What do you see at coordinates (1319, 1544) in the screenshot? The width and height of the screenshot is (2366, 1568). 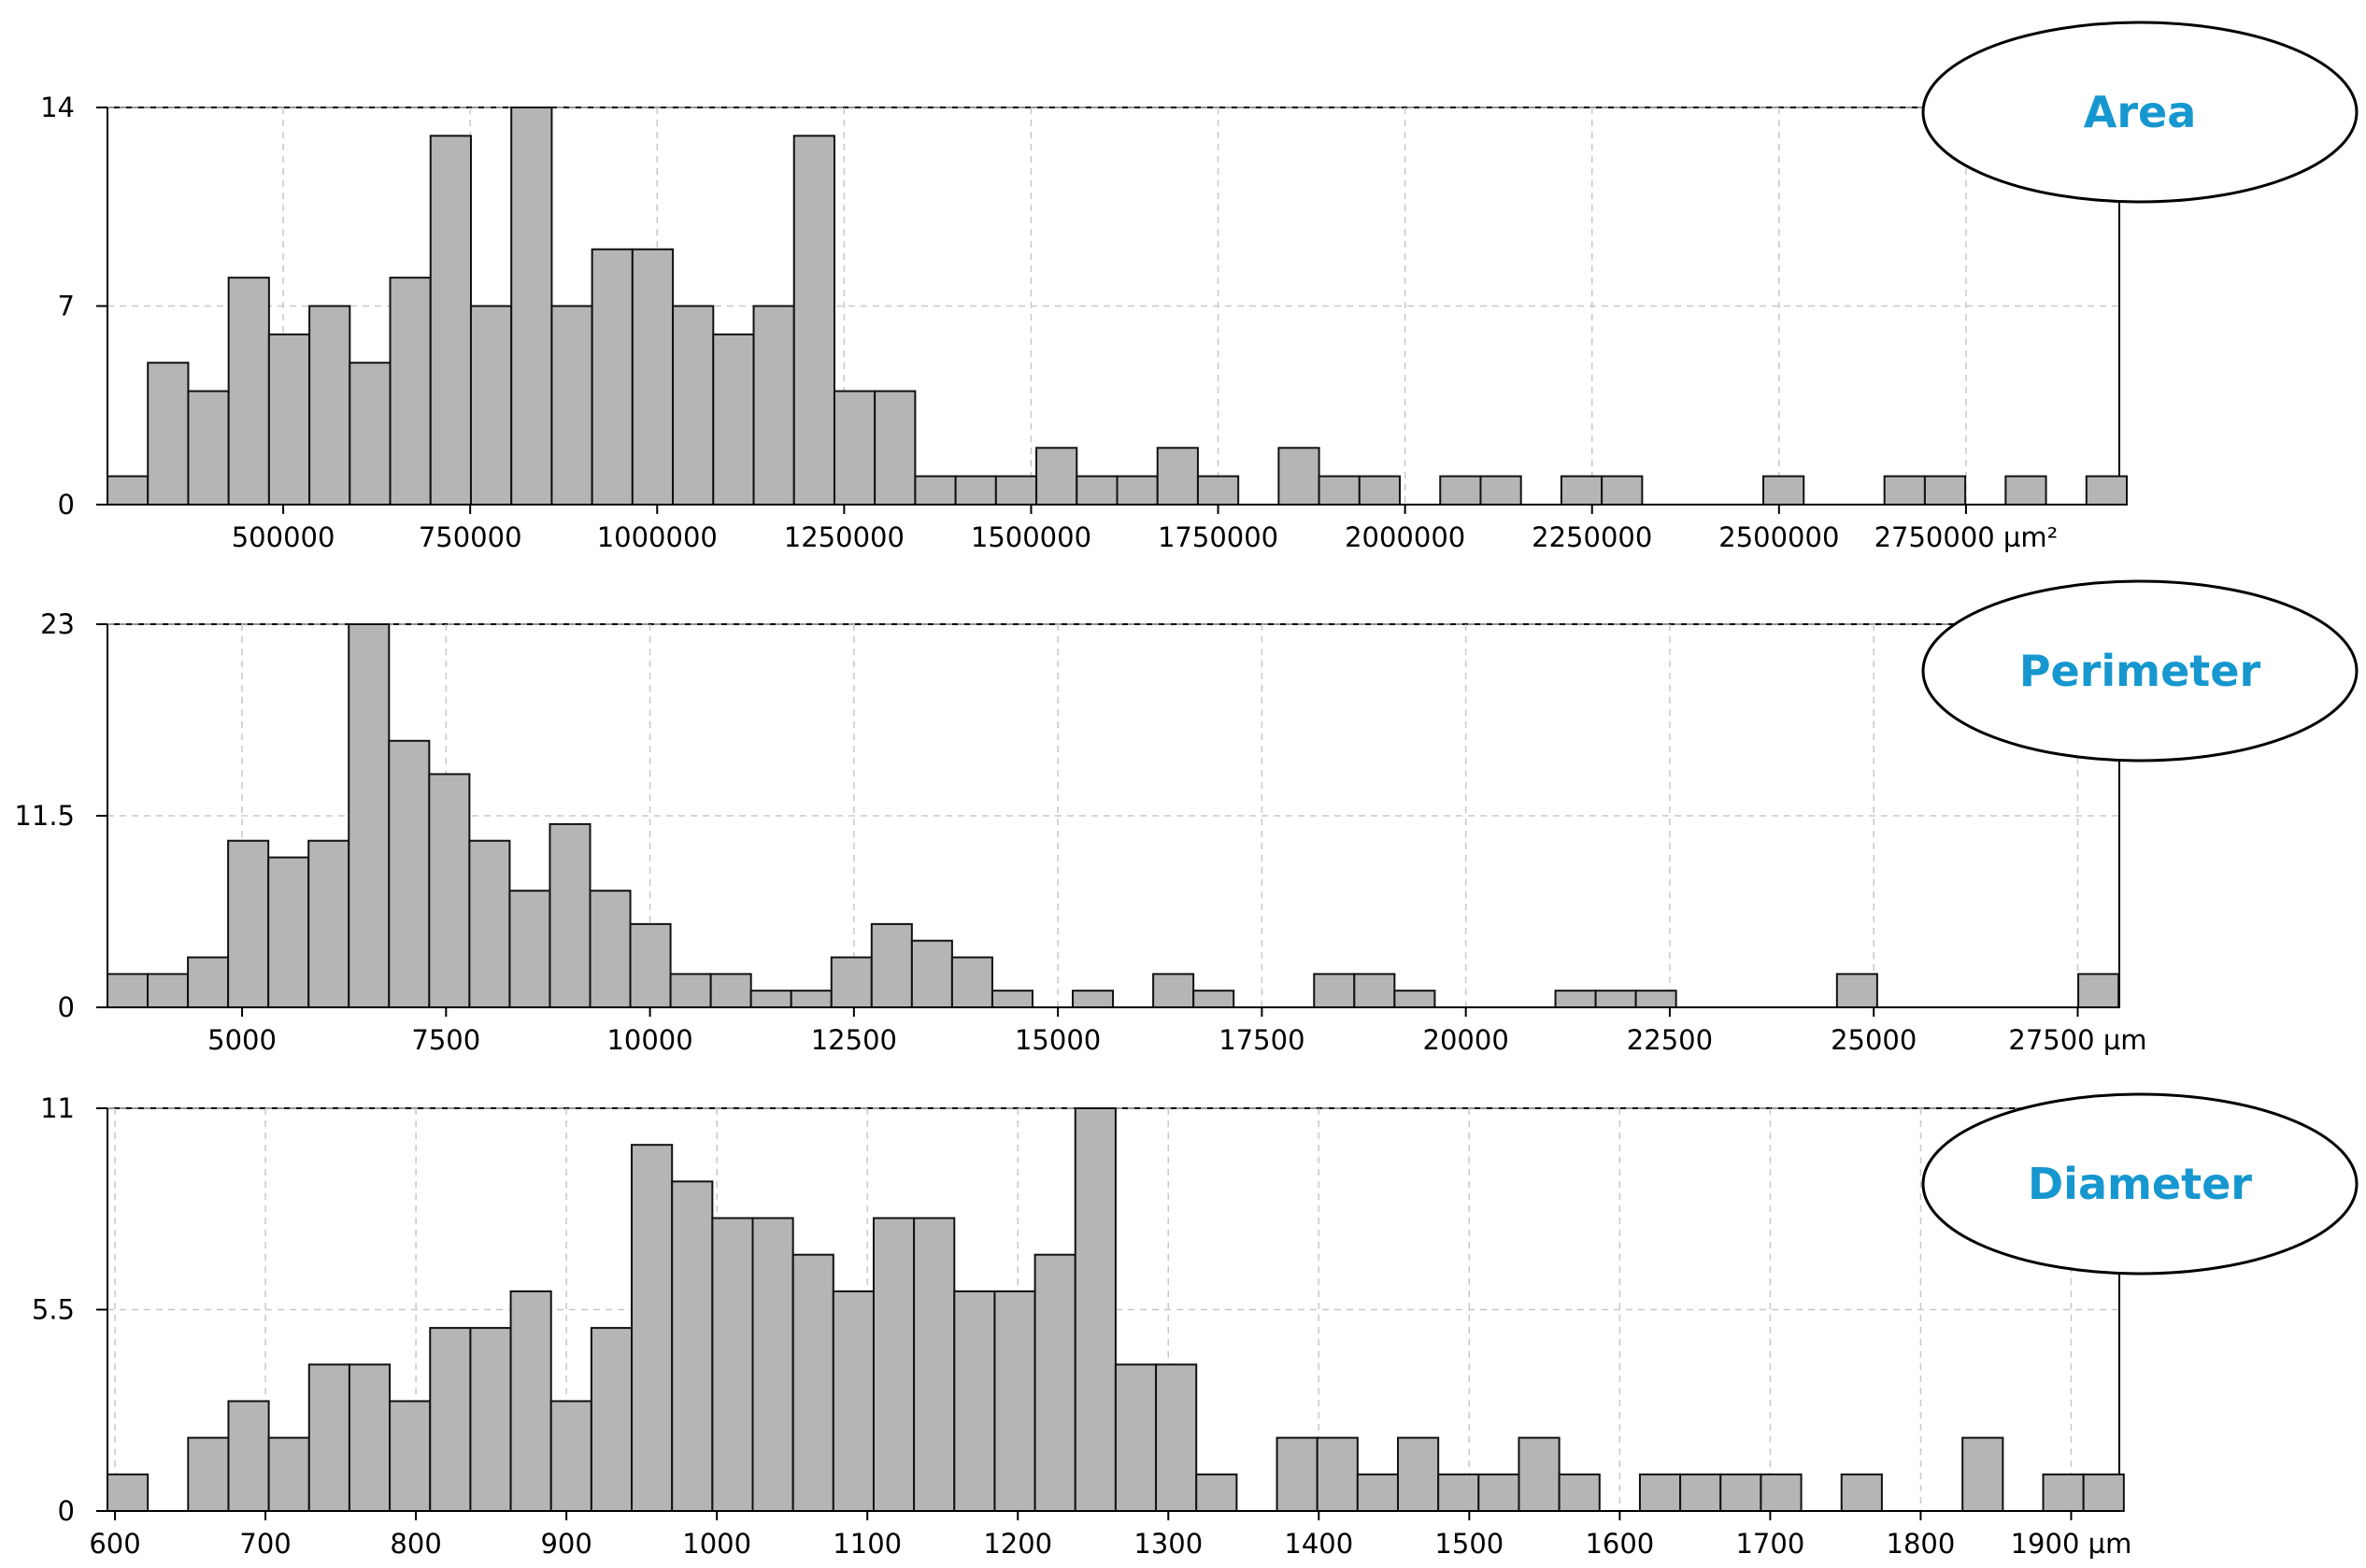 I see `diameter-x-tick-label: 1400` at bounding box center [1319, 1544].